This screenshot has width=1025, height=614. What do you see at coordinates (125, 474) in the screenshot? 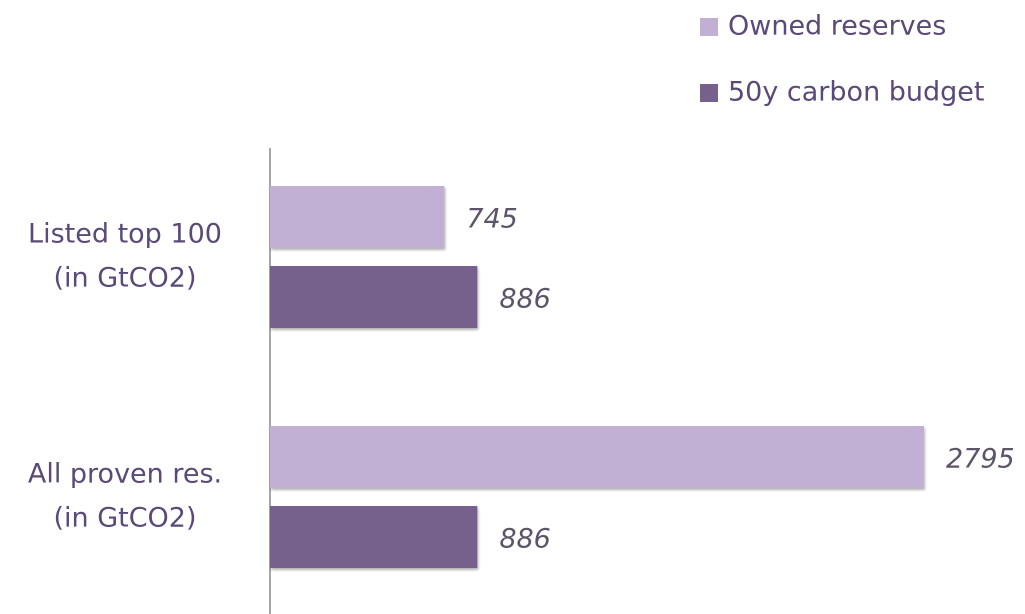
I see `y-tick-label: All proven res.` at bounding box center [125, 474].